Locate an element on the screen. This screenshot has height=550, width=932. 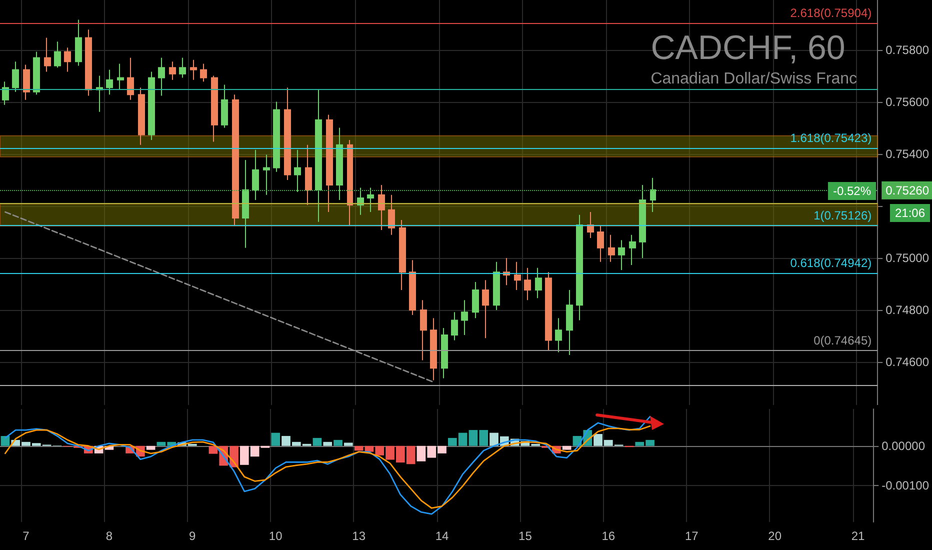
x-tick-label: 8 is located at coordinates (109, 536).